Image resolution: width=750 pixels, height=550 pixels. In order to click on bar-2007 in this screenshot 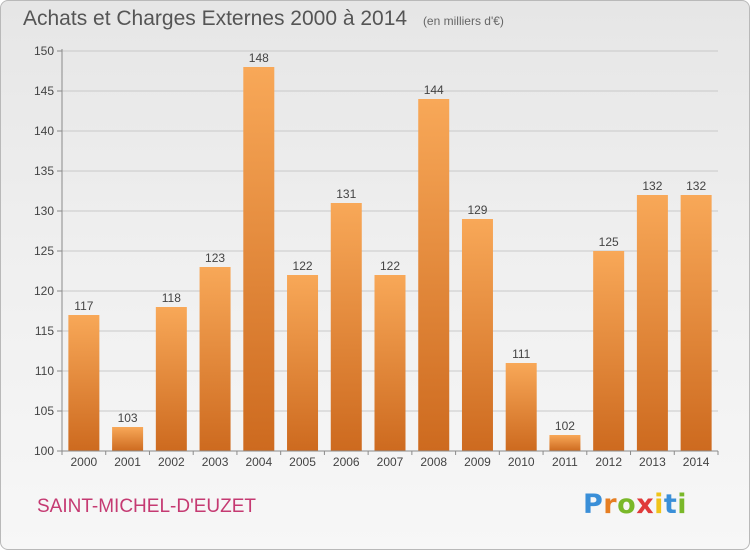, I will do `click(390, 363)`.